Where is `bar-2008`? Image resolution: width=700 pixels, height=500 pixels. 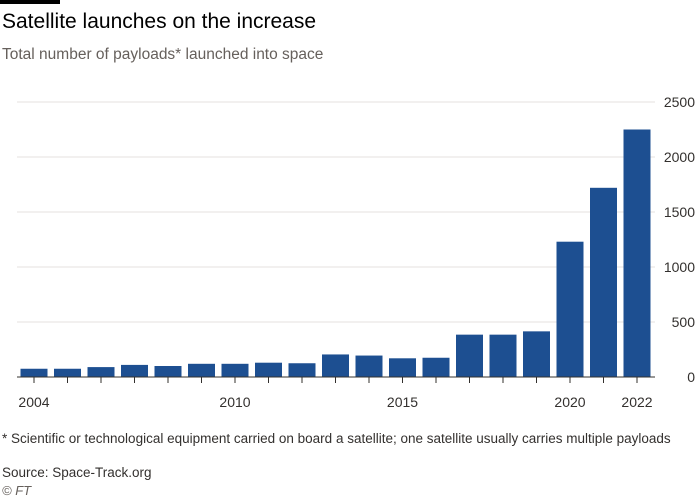
bar-2008 is located at coordinates (168, 371).